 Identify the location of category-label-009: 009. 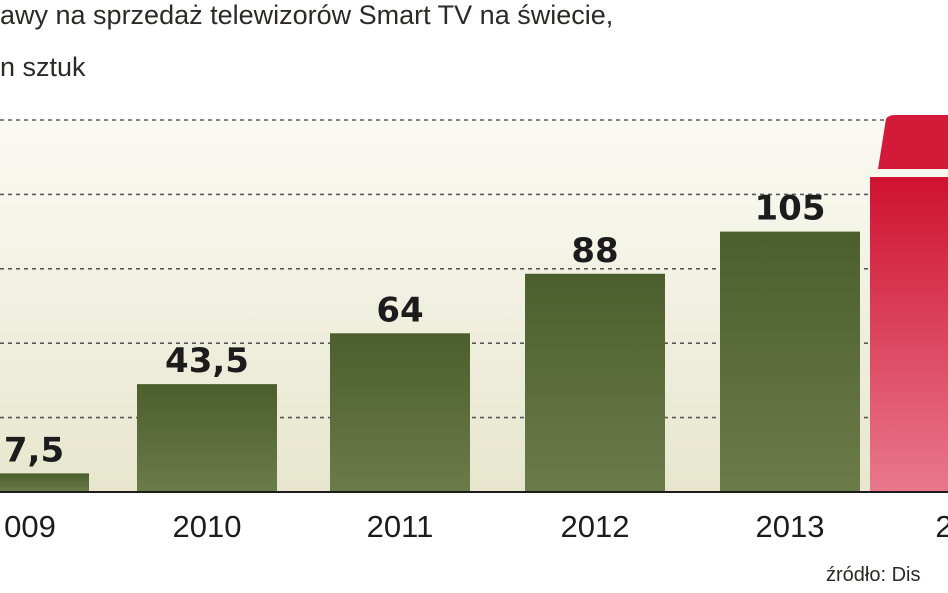
(30, 526).